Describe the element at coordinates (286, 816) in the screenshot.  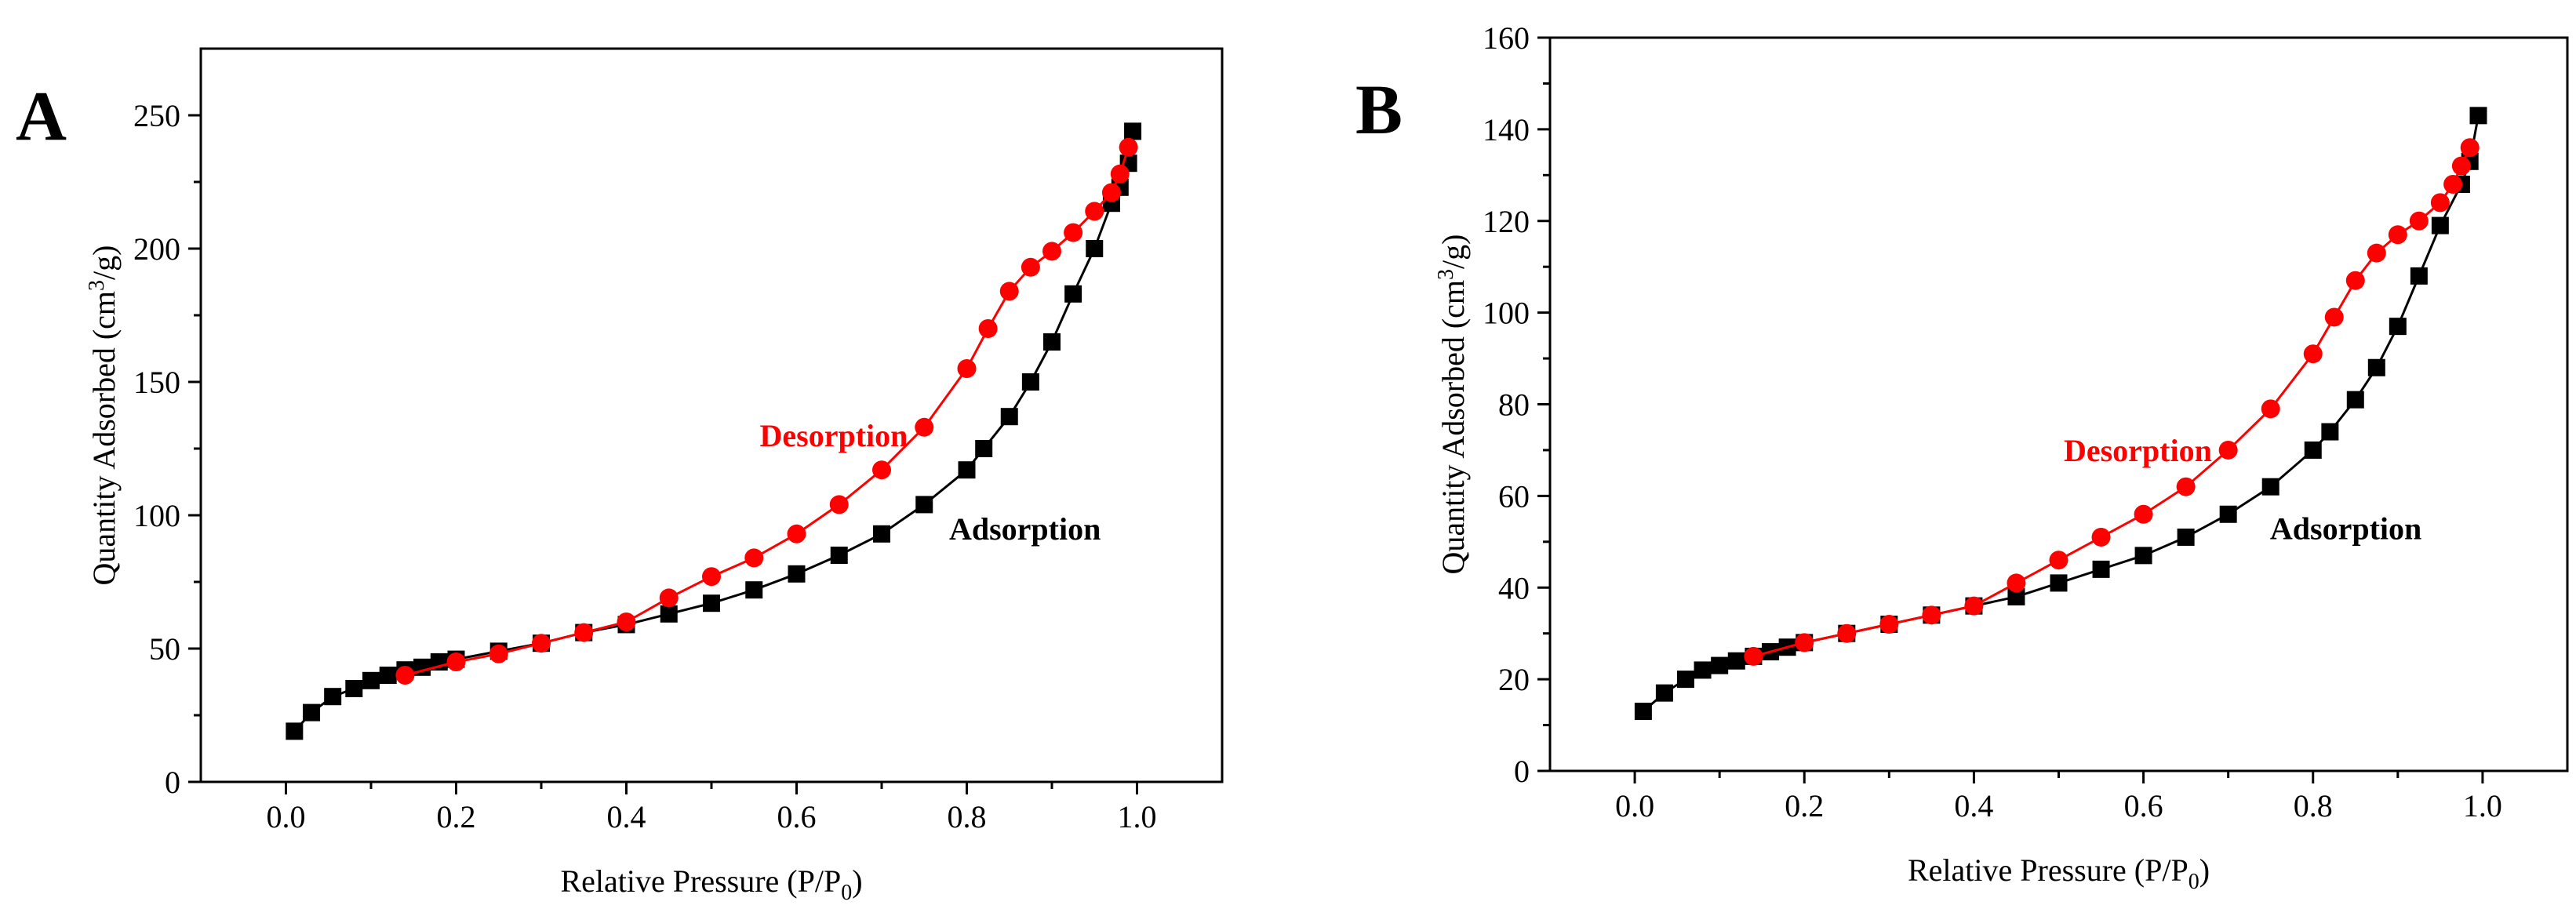
I see `panel-a-x-tick-label: 0.0` at that location.